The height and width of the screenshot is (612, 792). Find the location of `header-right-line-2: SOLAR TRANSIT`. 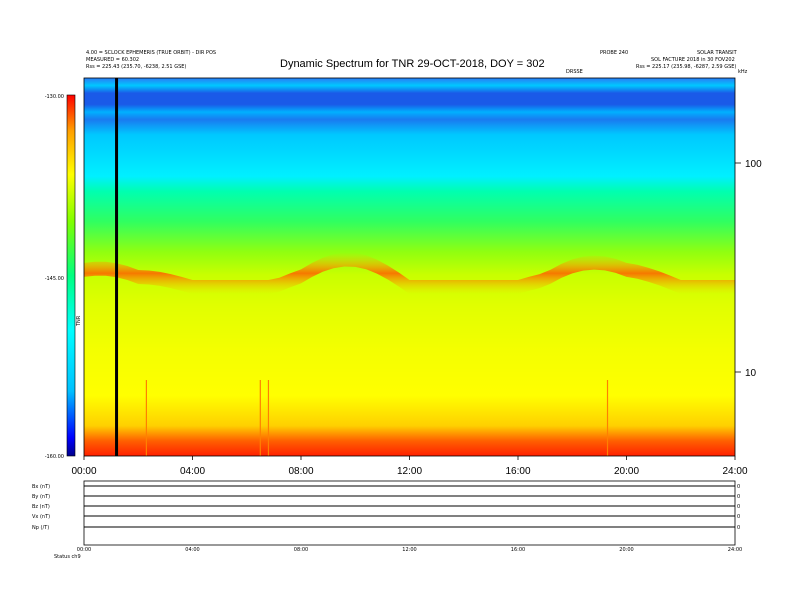

header-right-line-2: SOLAR TRANSIT is located at coordinates (717, 53).